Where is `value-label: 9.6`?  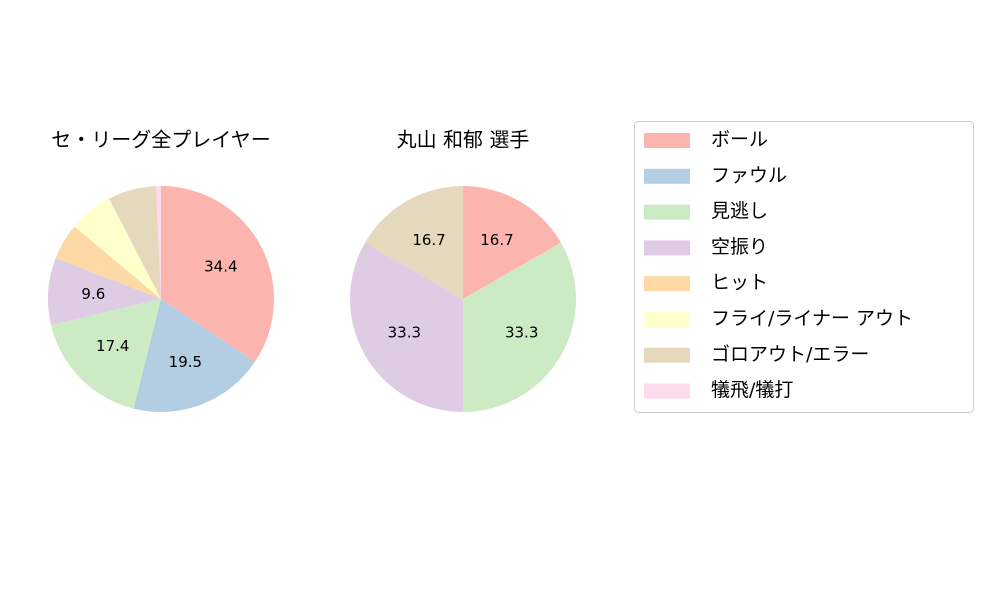 value-label: 9.6 is located at coordinates (93, 294).